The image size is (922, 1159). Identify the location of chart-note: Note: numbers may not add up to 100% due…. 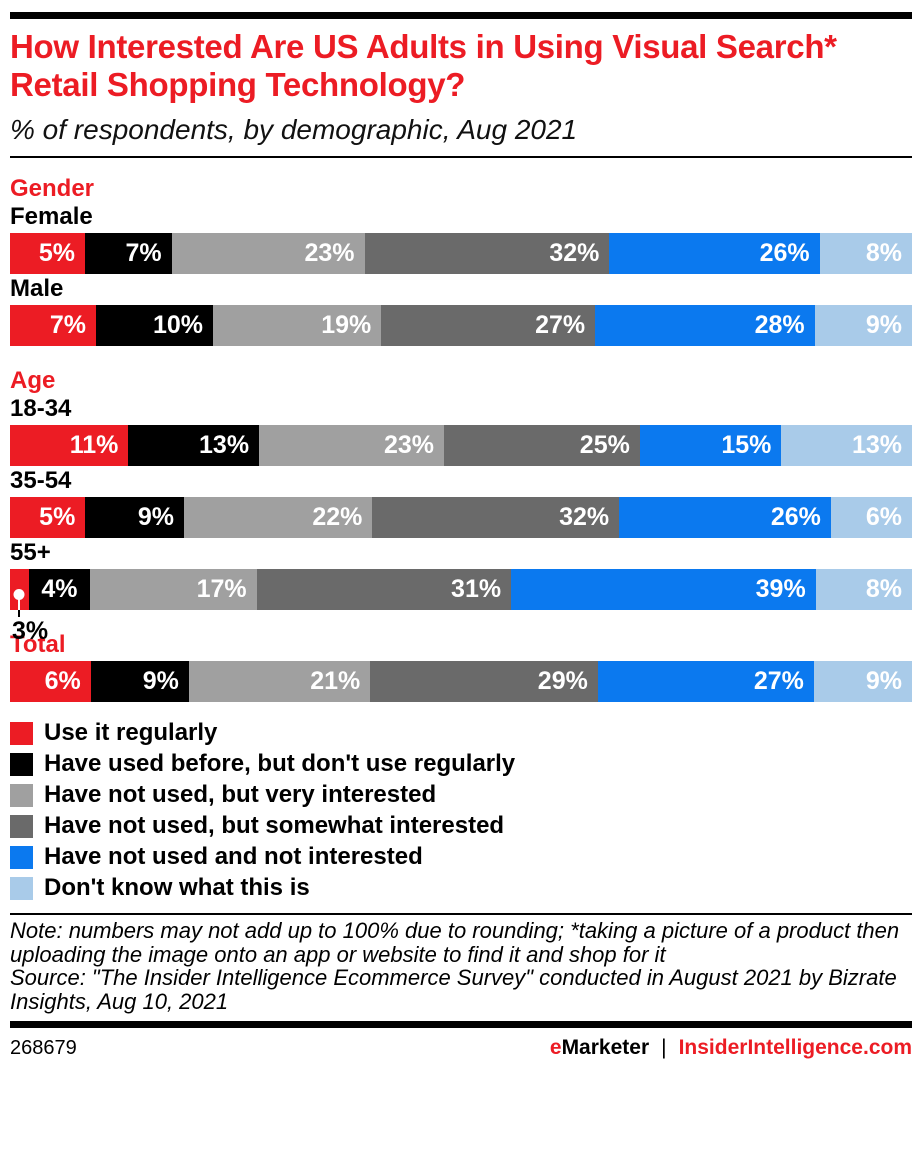
(455, 942).